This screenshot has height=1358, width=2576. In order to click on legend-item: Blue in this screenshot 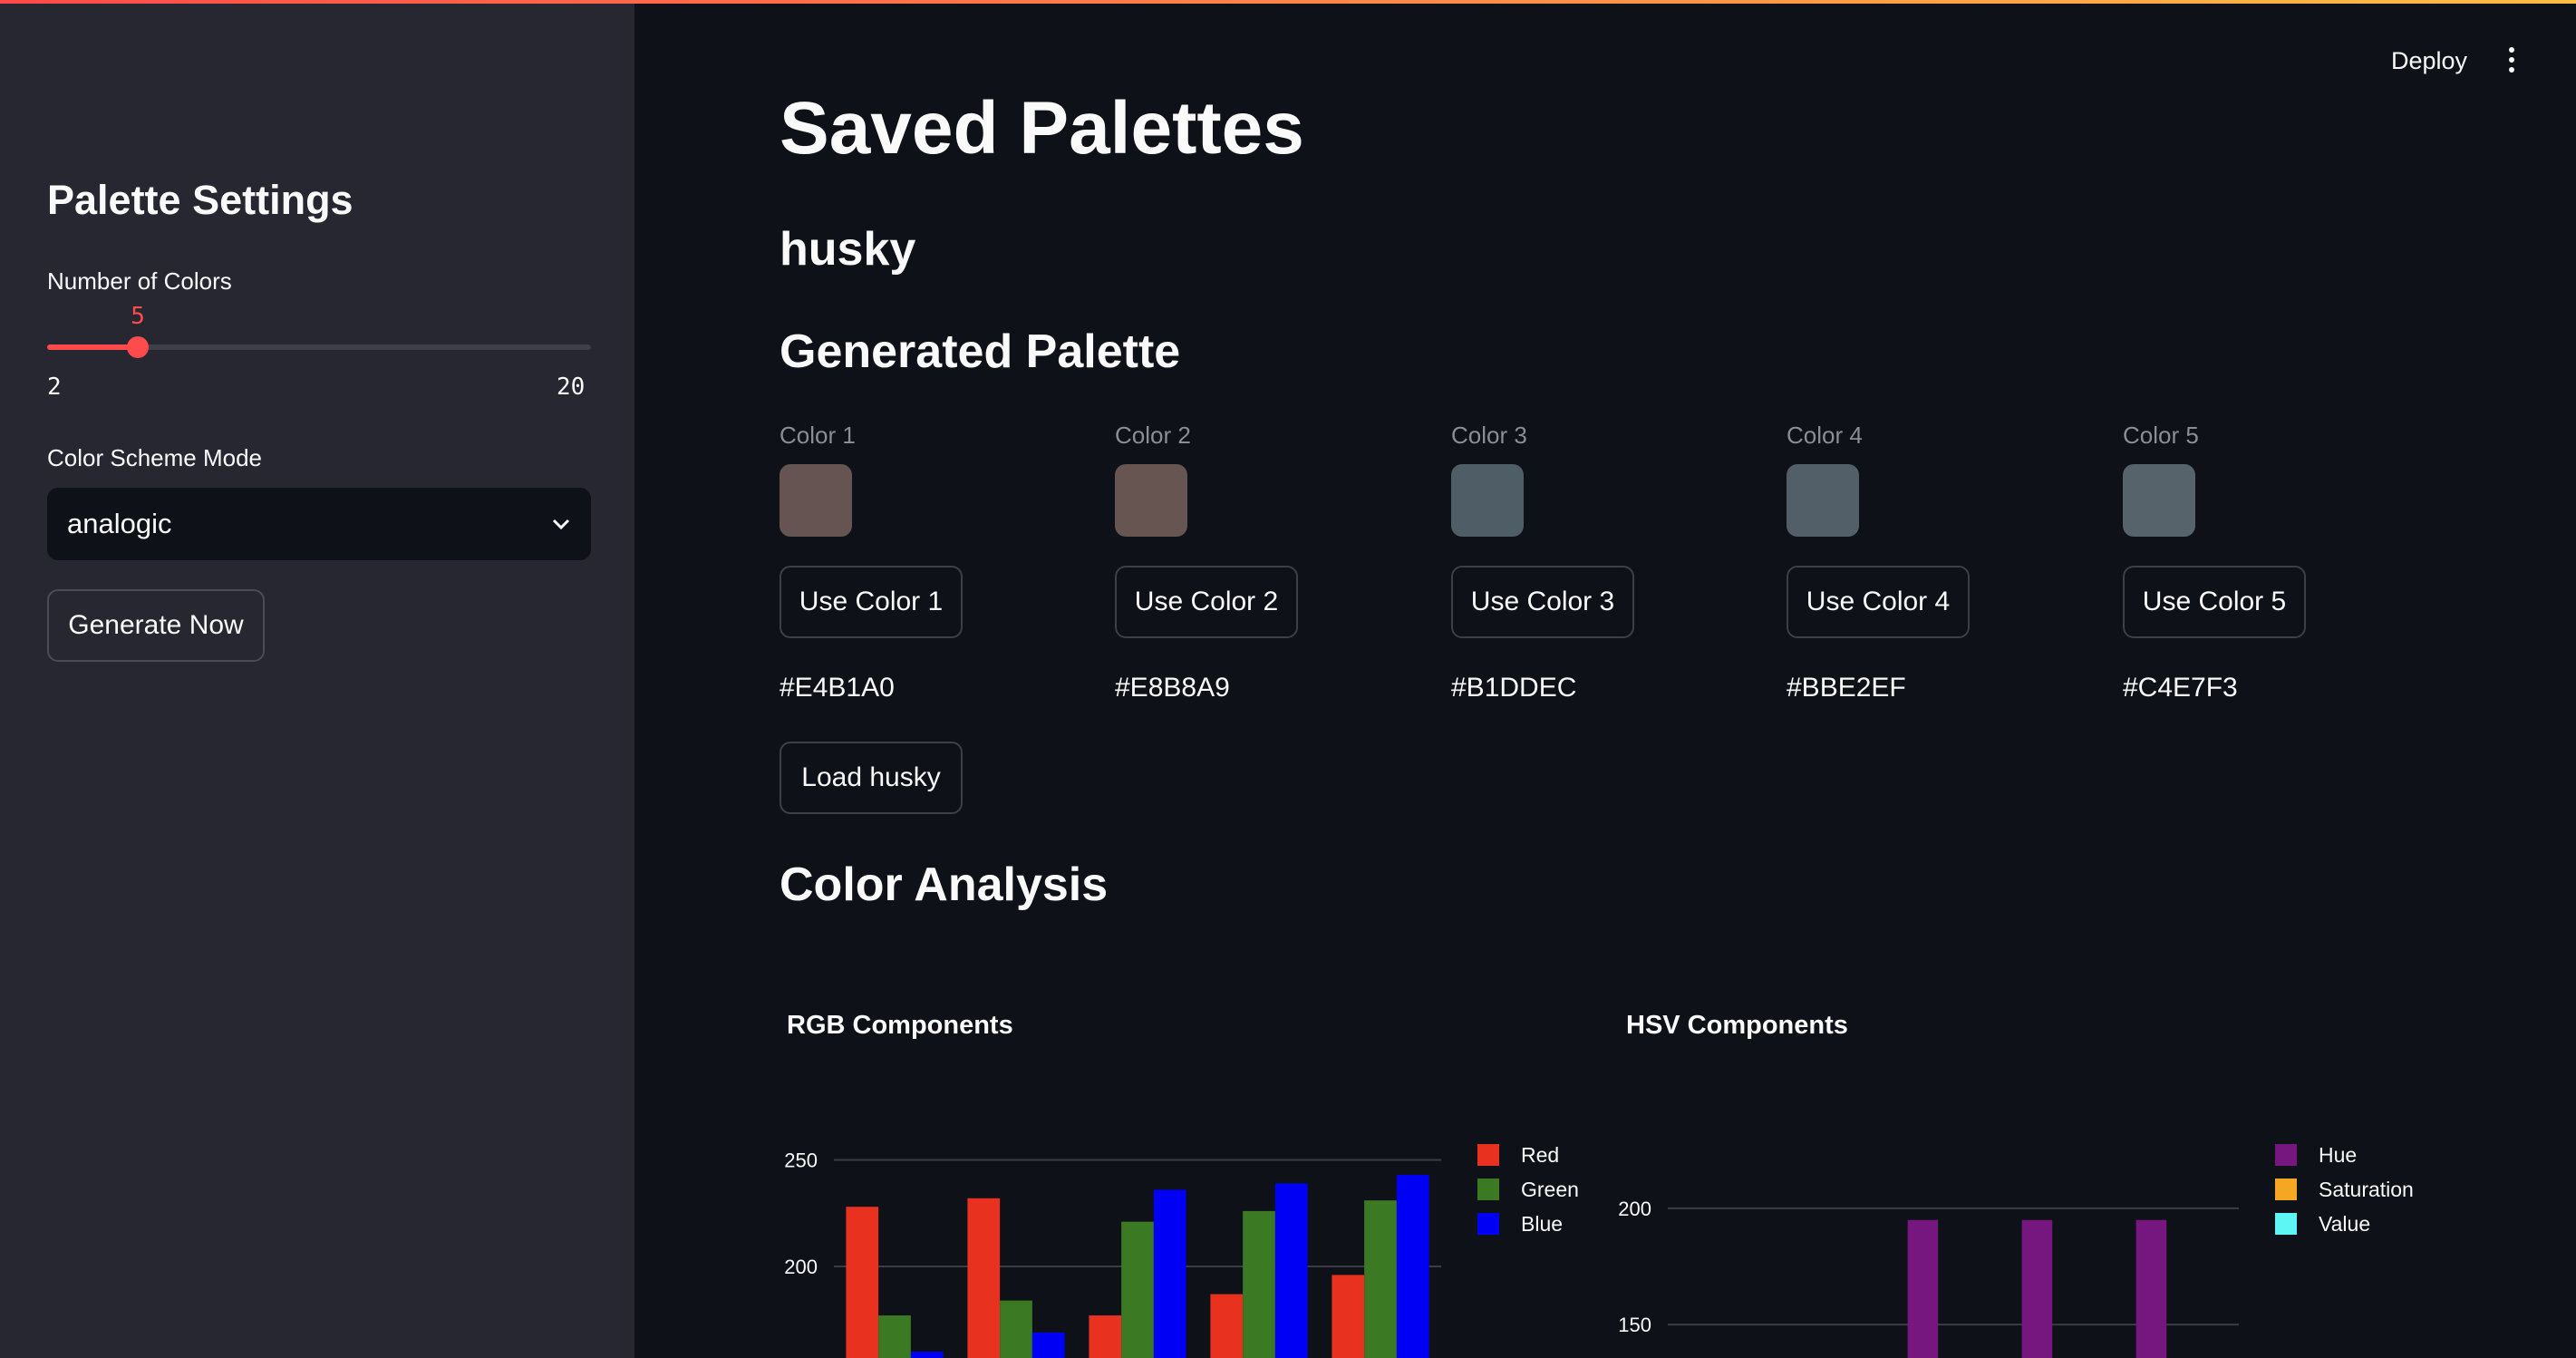, I will do `click(1528, 1224)`.